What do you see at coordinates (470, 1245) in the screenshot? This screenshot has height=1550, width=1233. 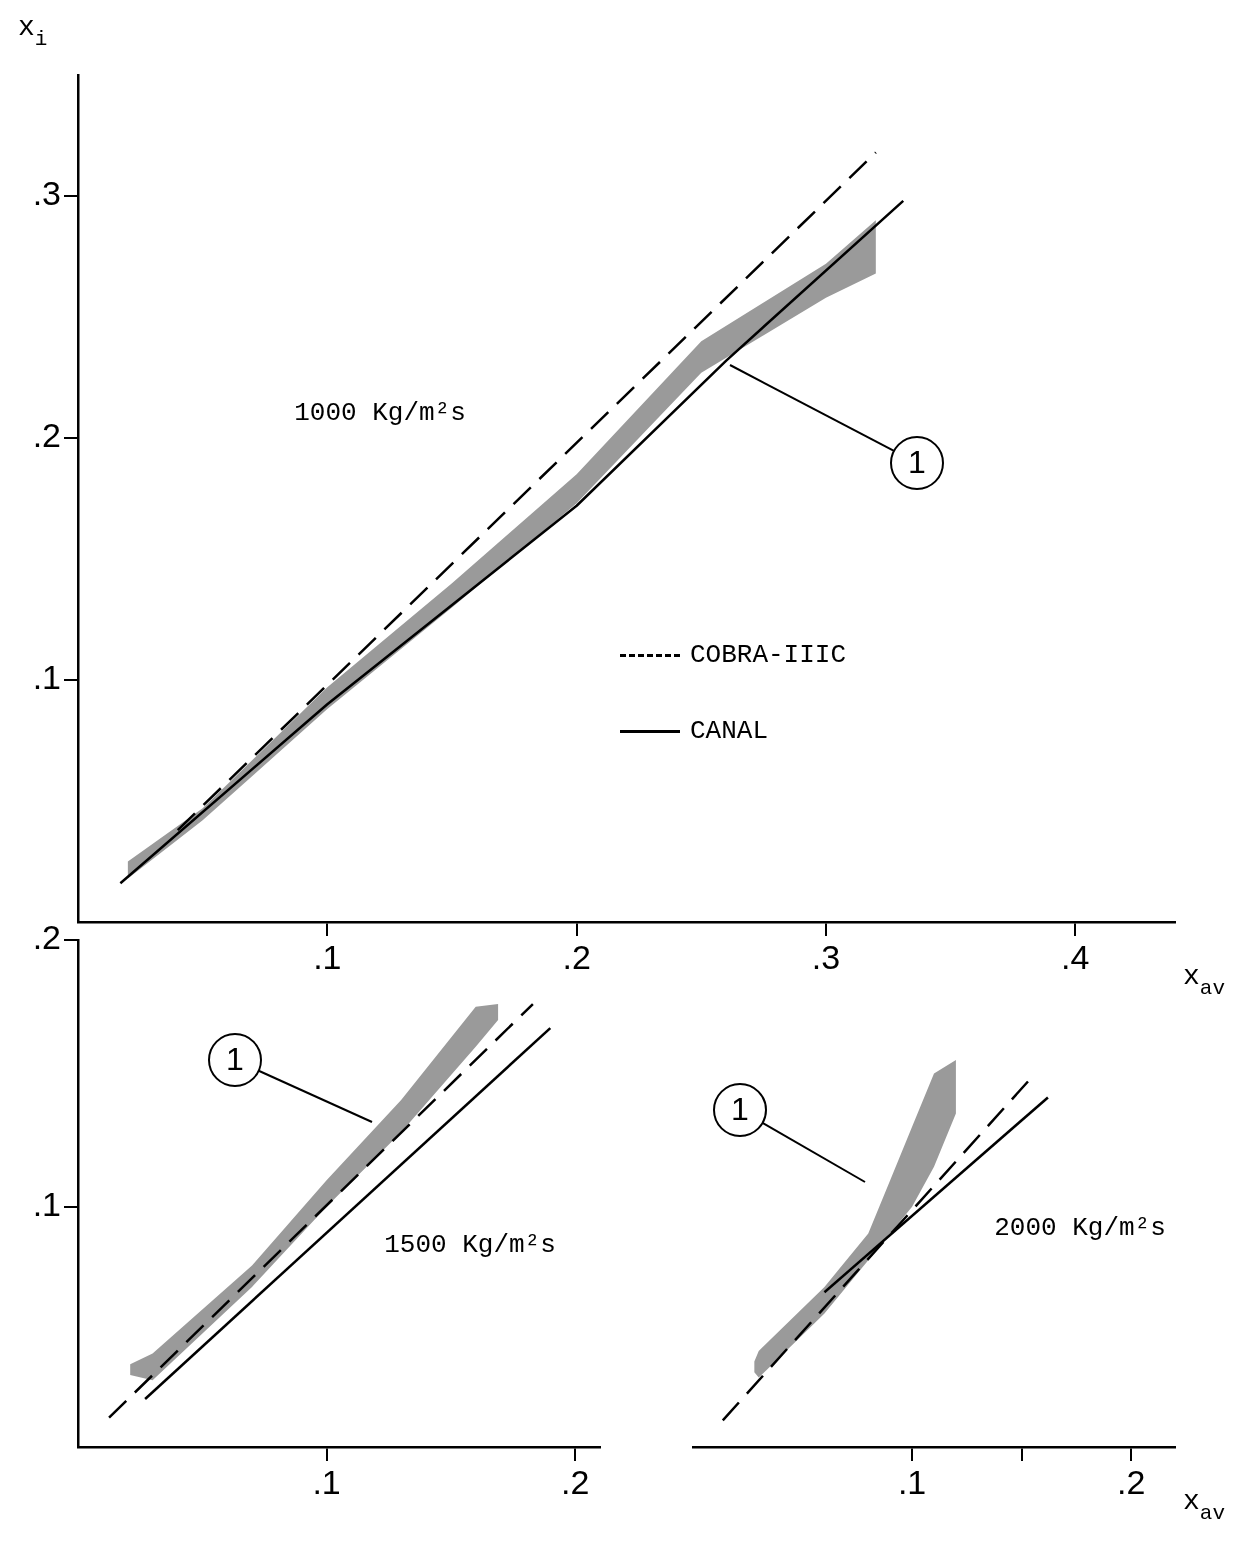 I see `annotation: 1500 Kg/m²s` at bounding box center [470, 1245].